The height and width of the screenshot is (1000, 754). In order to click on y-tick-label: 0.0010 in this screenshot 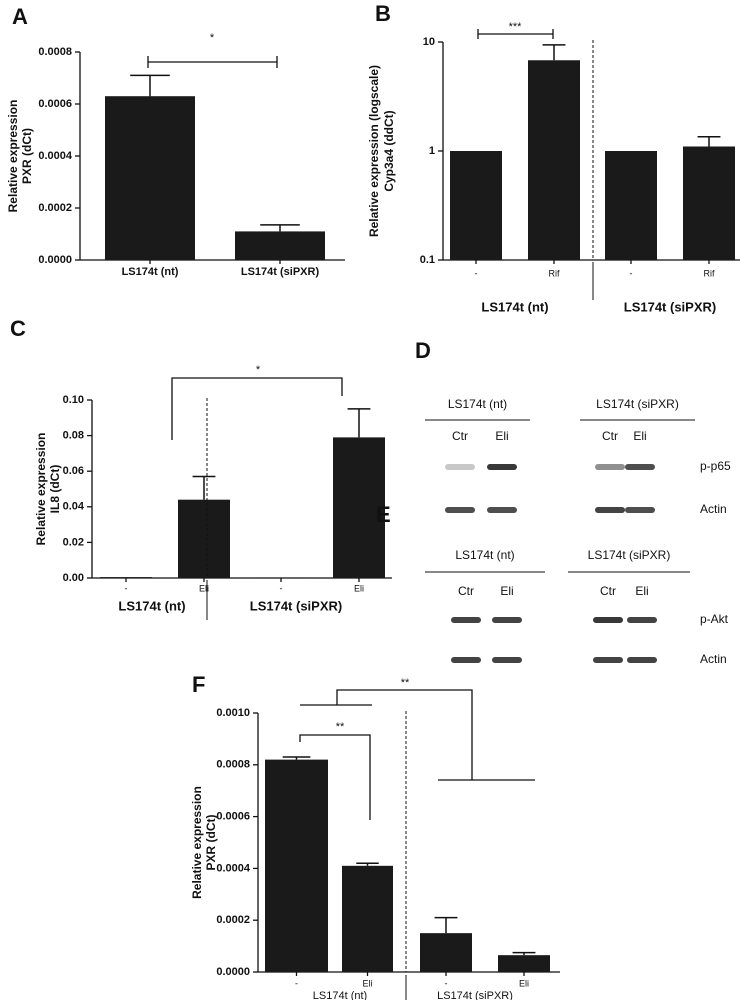, I will do `click(233, 713)`.